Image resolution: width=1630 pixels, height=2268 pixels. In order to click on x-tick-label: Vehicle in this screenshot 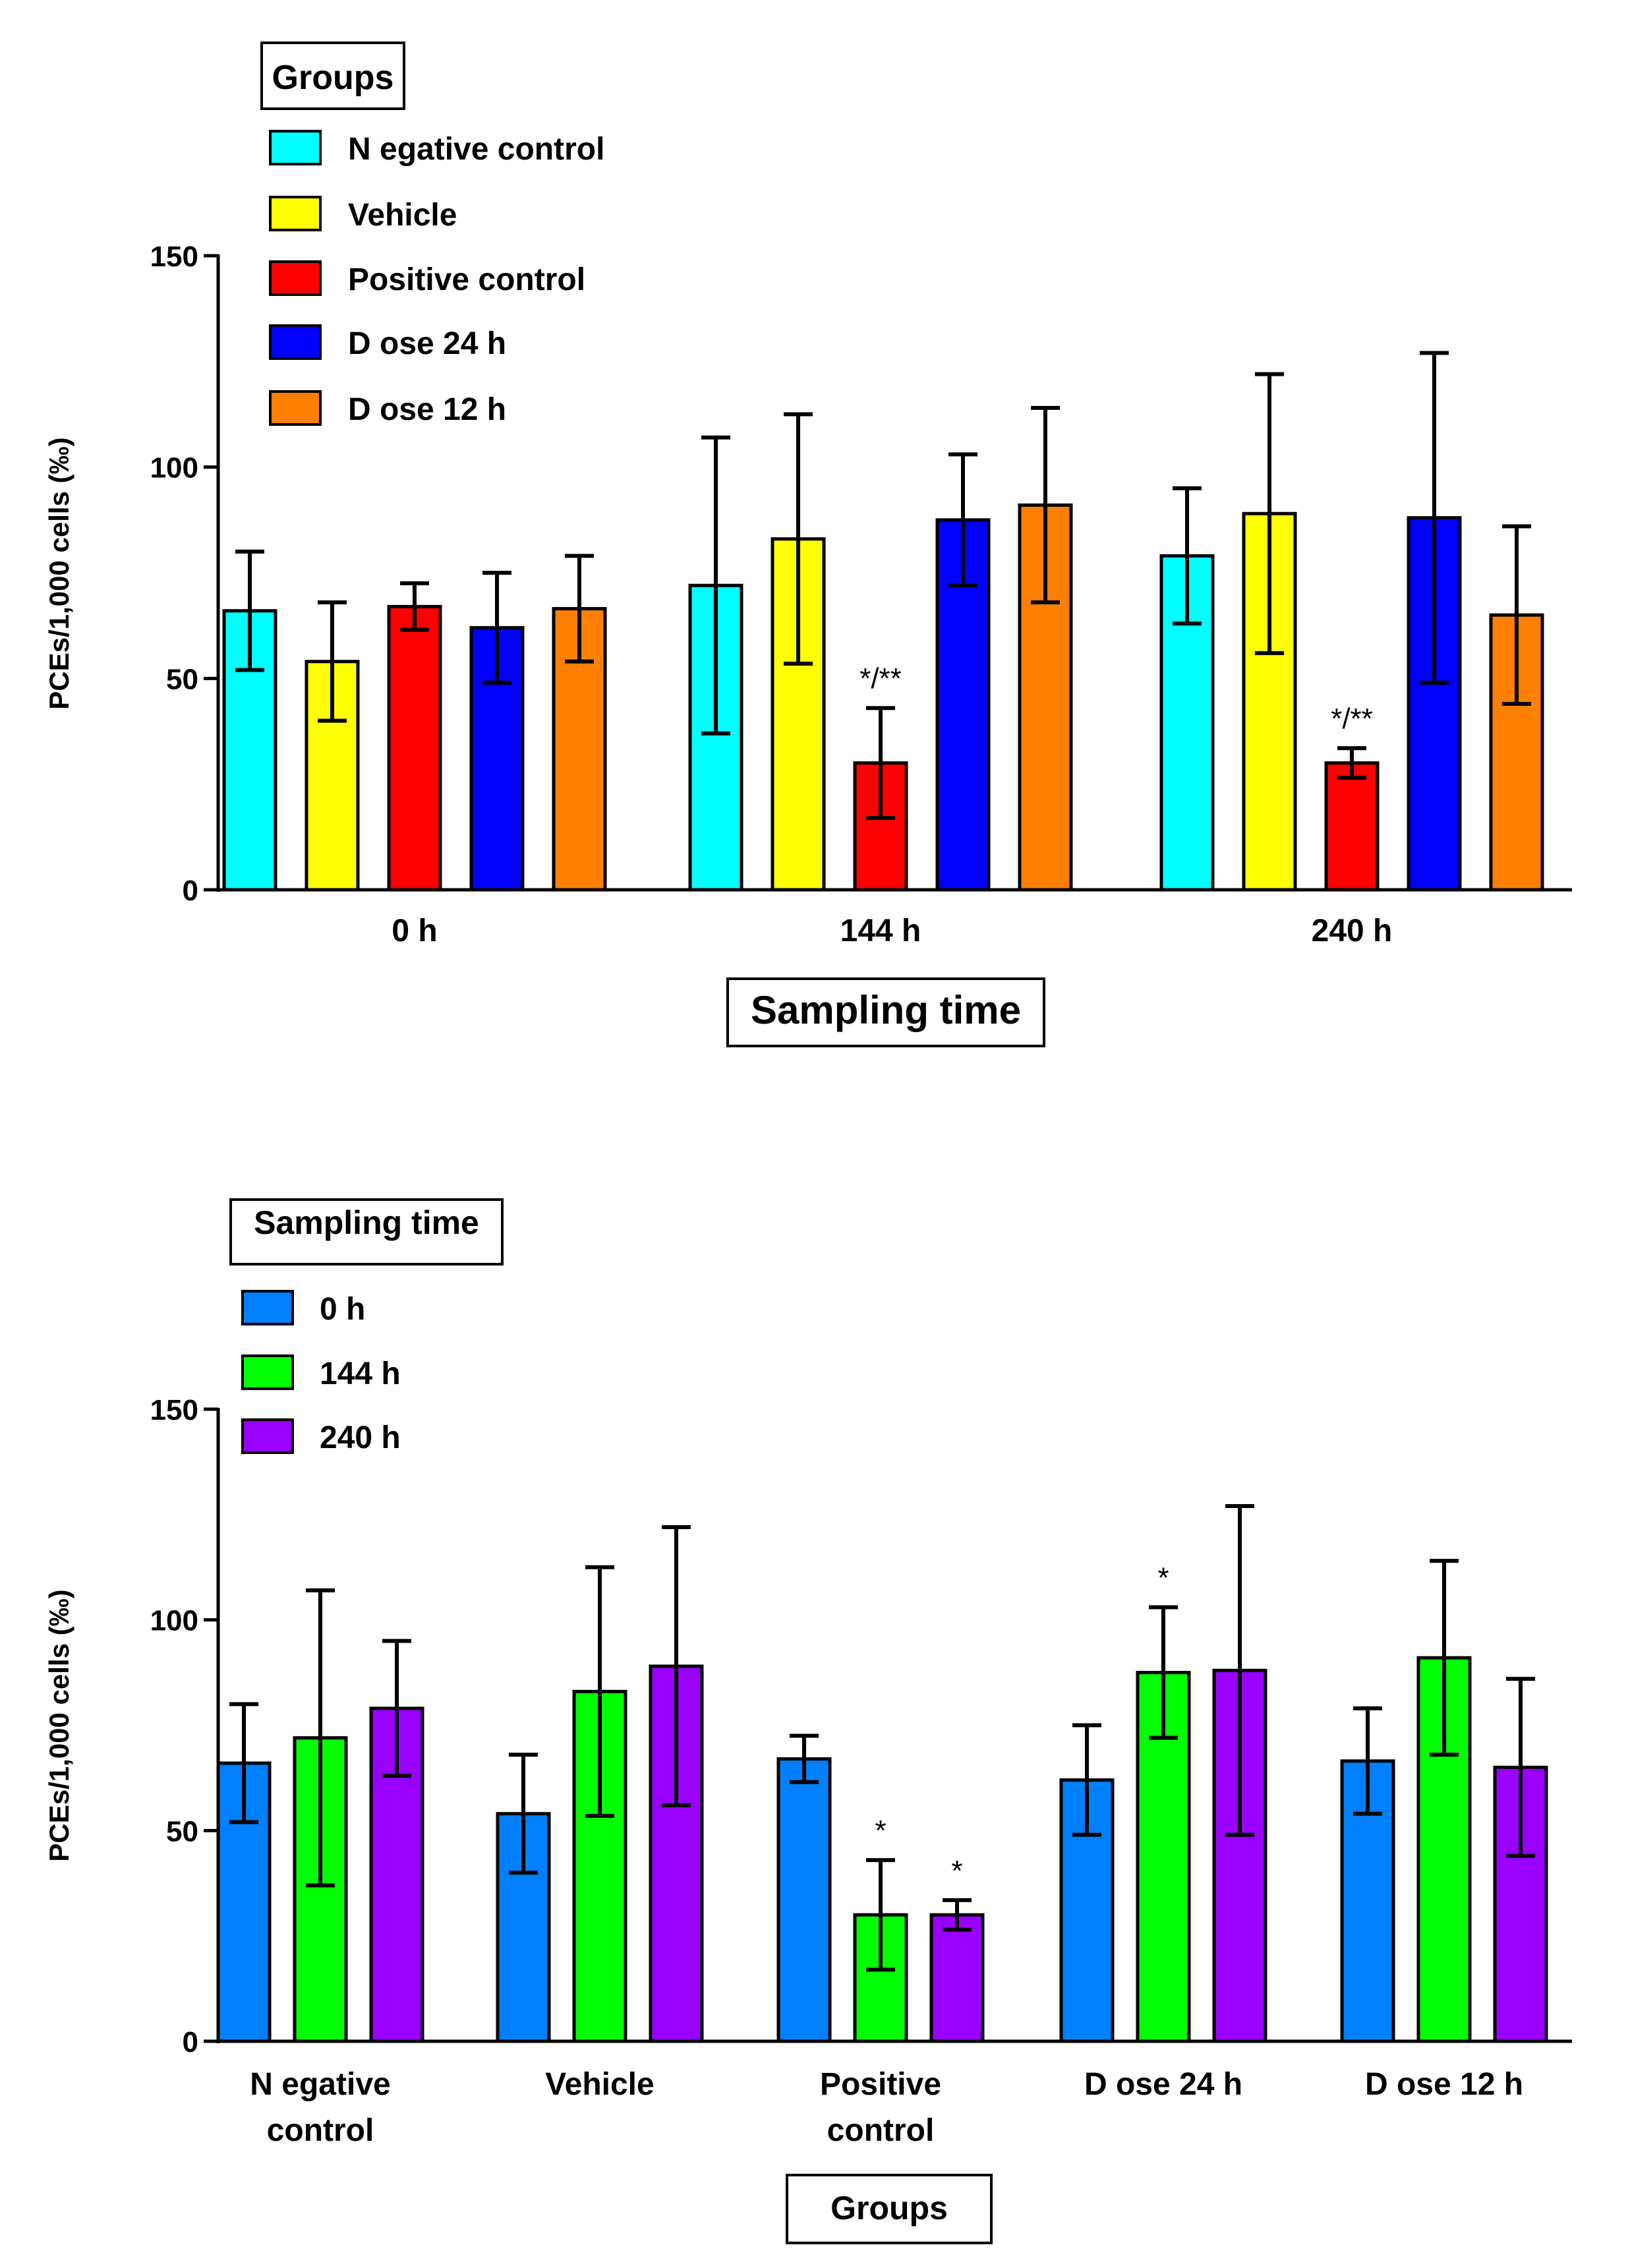, I will do `click(599, 2084)`.